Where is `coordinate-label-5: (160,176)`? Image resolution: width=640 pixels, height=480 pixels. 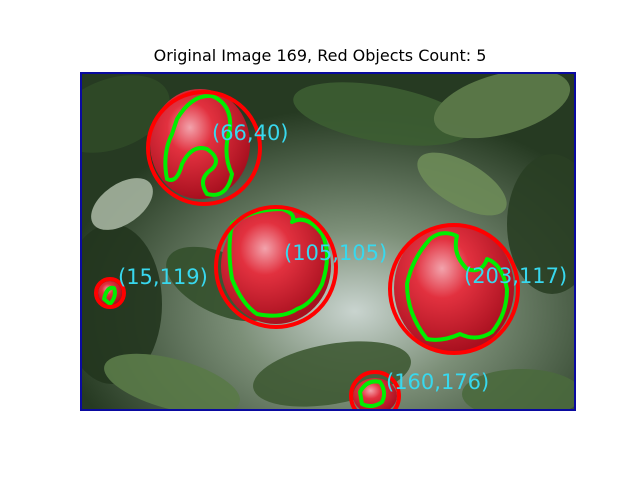 coordinate-label-5: (160,176) is located at coordinates (437, 382).